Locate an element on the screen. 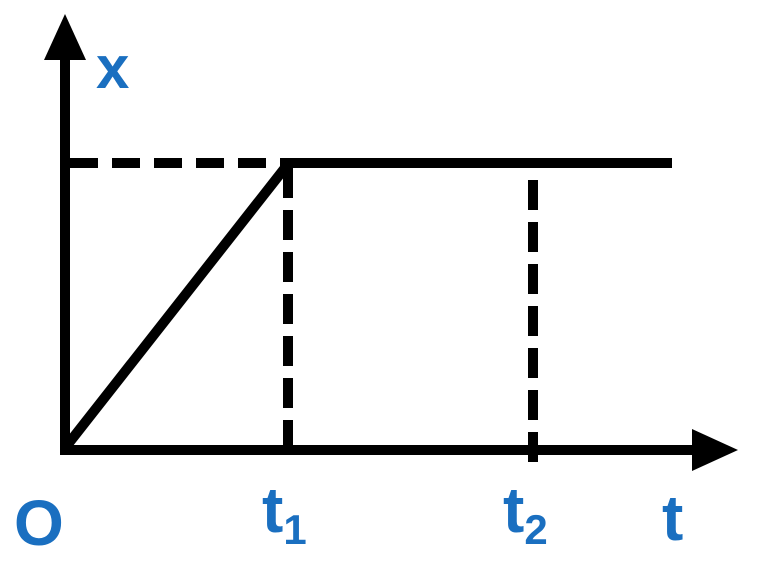  t1-label-sub: 1 is located at coordinates (294, 529).